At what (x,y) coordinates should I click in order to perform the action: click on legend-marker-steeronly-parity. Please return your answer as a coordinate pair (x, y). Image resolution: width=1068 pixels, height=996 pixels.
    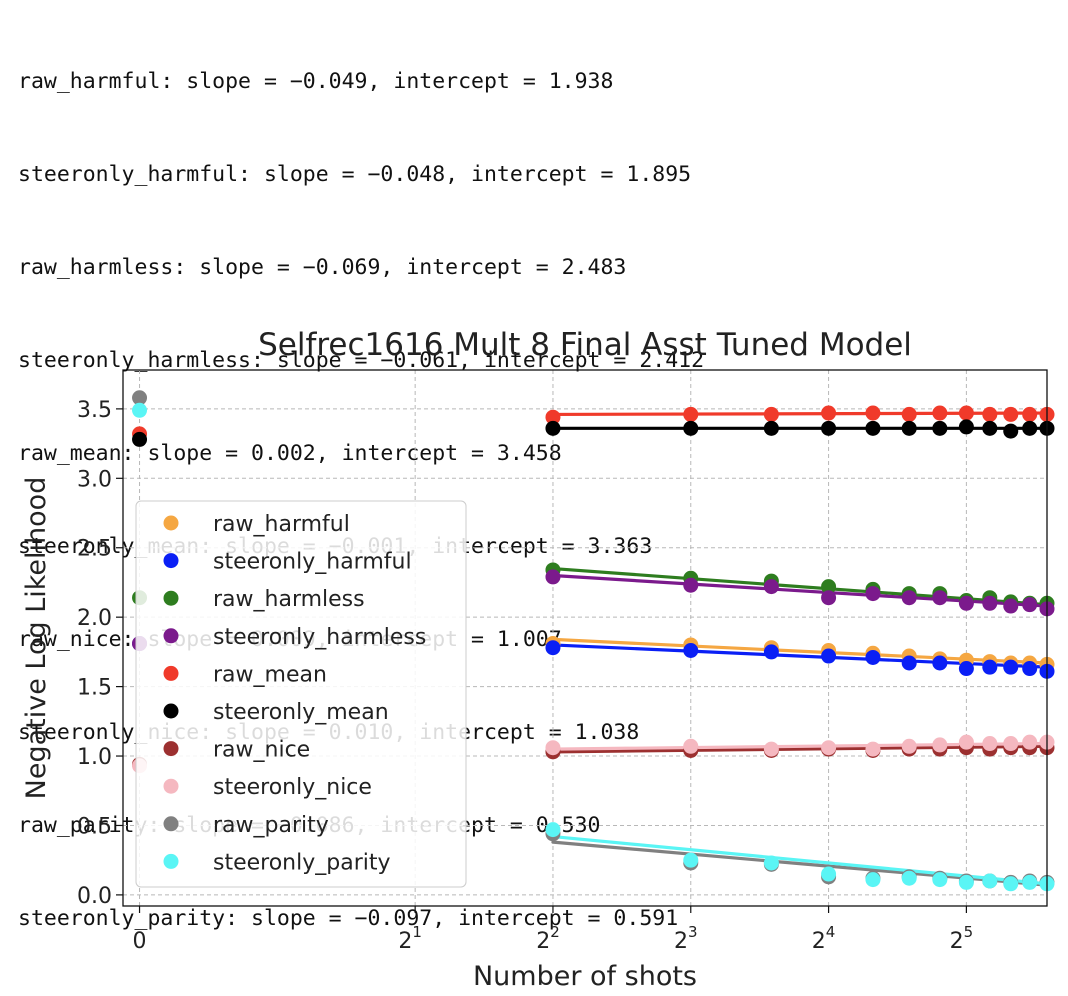
    Looking at the image, I should click on (171, 861).